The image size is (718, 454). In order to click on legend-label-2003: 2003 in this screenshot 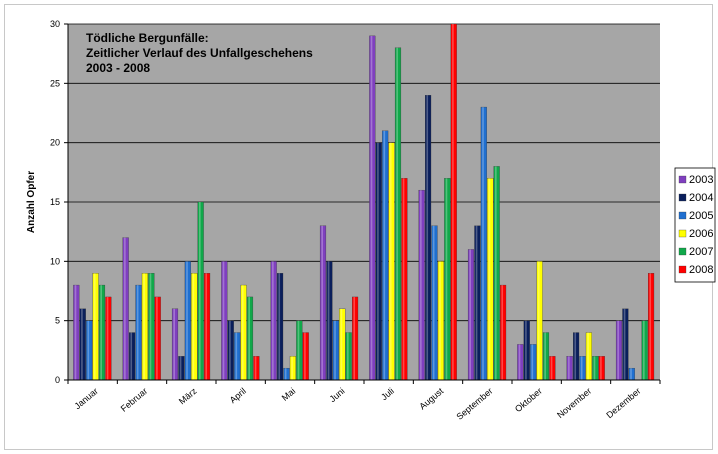, I will do `click(701, 180)`.